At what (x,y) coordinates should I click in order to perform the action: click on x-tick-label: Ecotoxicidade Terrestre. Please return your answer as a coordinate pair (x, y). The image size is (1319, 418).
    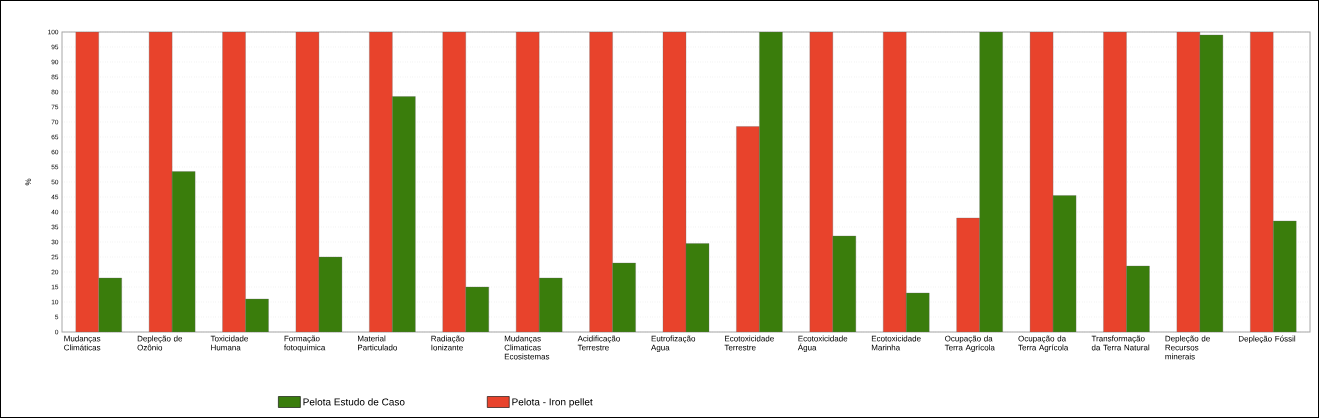
    Looking at the image, I should click on (749, 343).